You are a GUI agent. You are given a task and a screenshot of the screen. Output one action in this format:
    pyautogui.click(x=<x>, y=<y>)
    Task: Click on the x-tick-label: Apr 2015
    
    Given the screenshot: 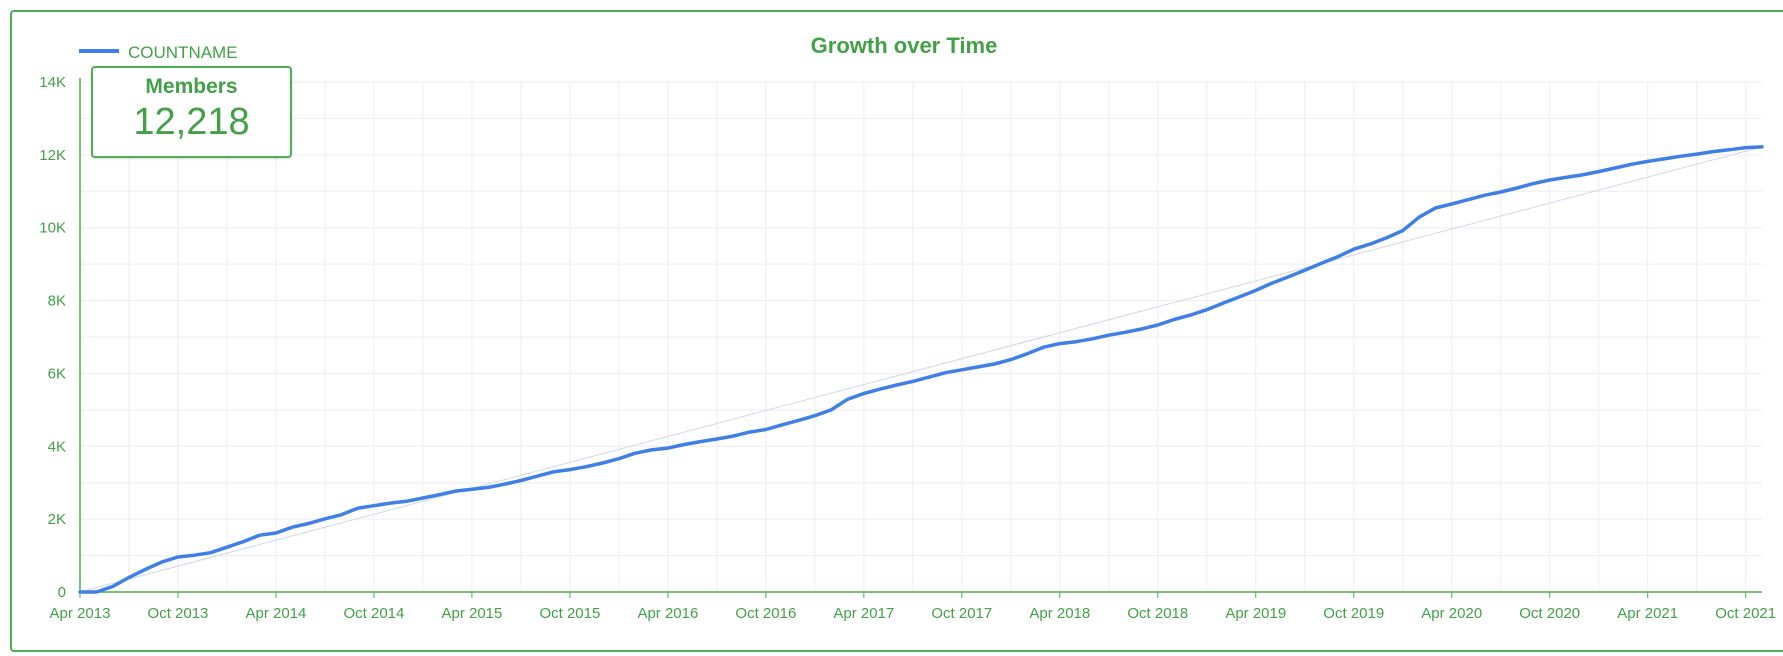 What is the action you would take?
    pyautogui.click(x=471, y=613)
    